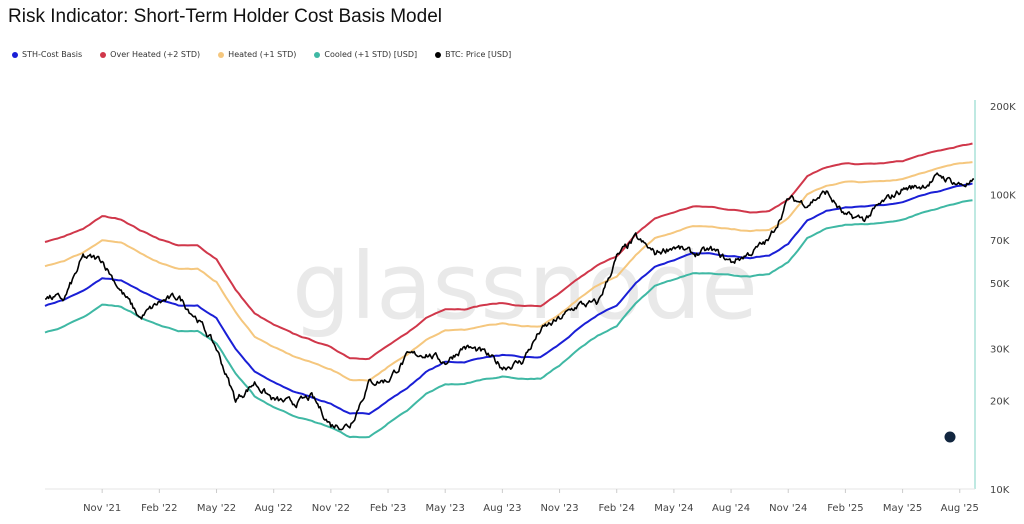 The image size is (1024, 524). What do you see at coordinates (950, 437) in the screenshot?
I see `glassnode-badge-icon` at bounding box center [950, 437].